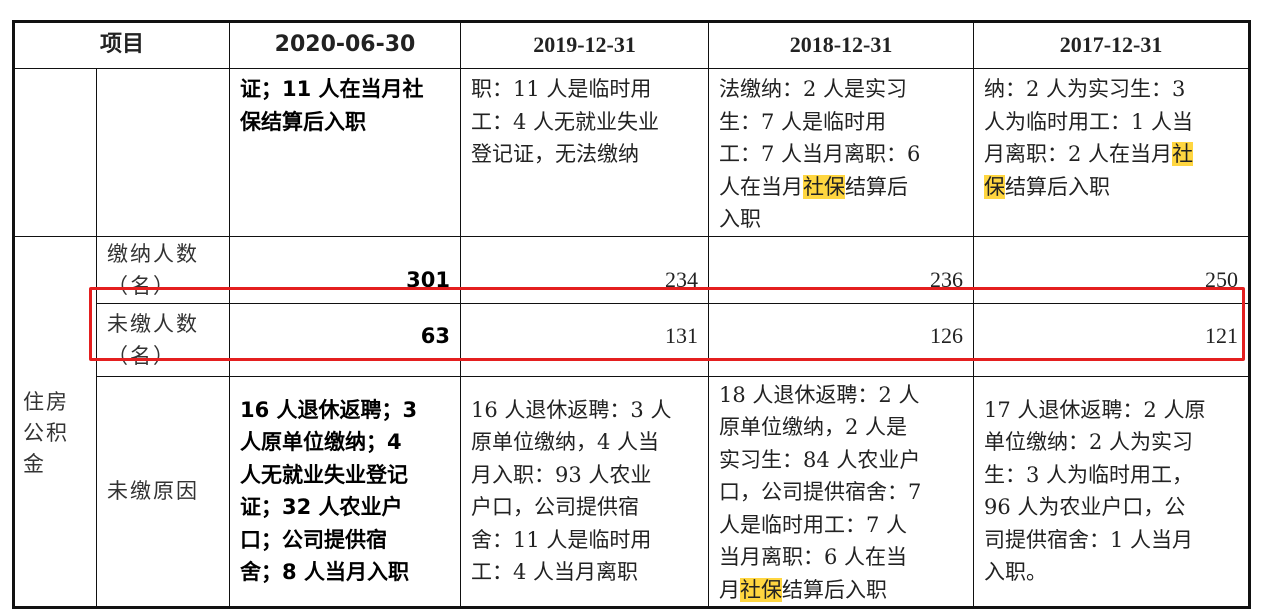  Describe the element at coordinates (813, 89) in the screenshot. I see `text-line: 法缴纳：2 人是实习` at that location.